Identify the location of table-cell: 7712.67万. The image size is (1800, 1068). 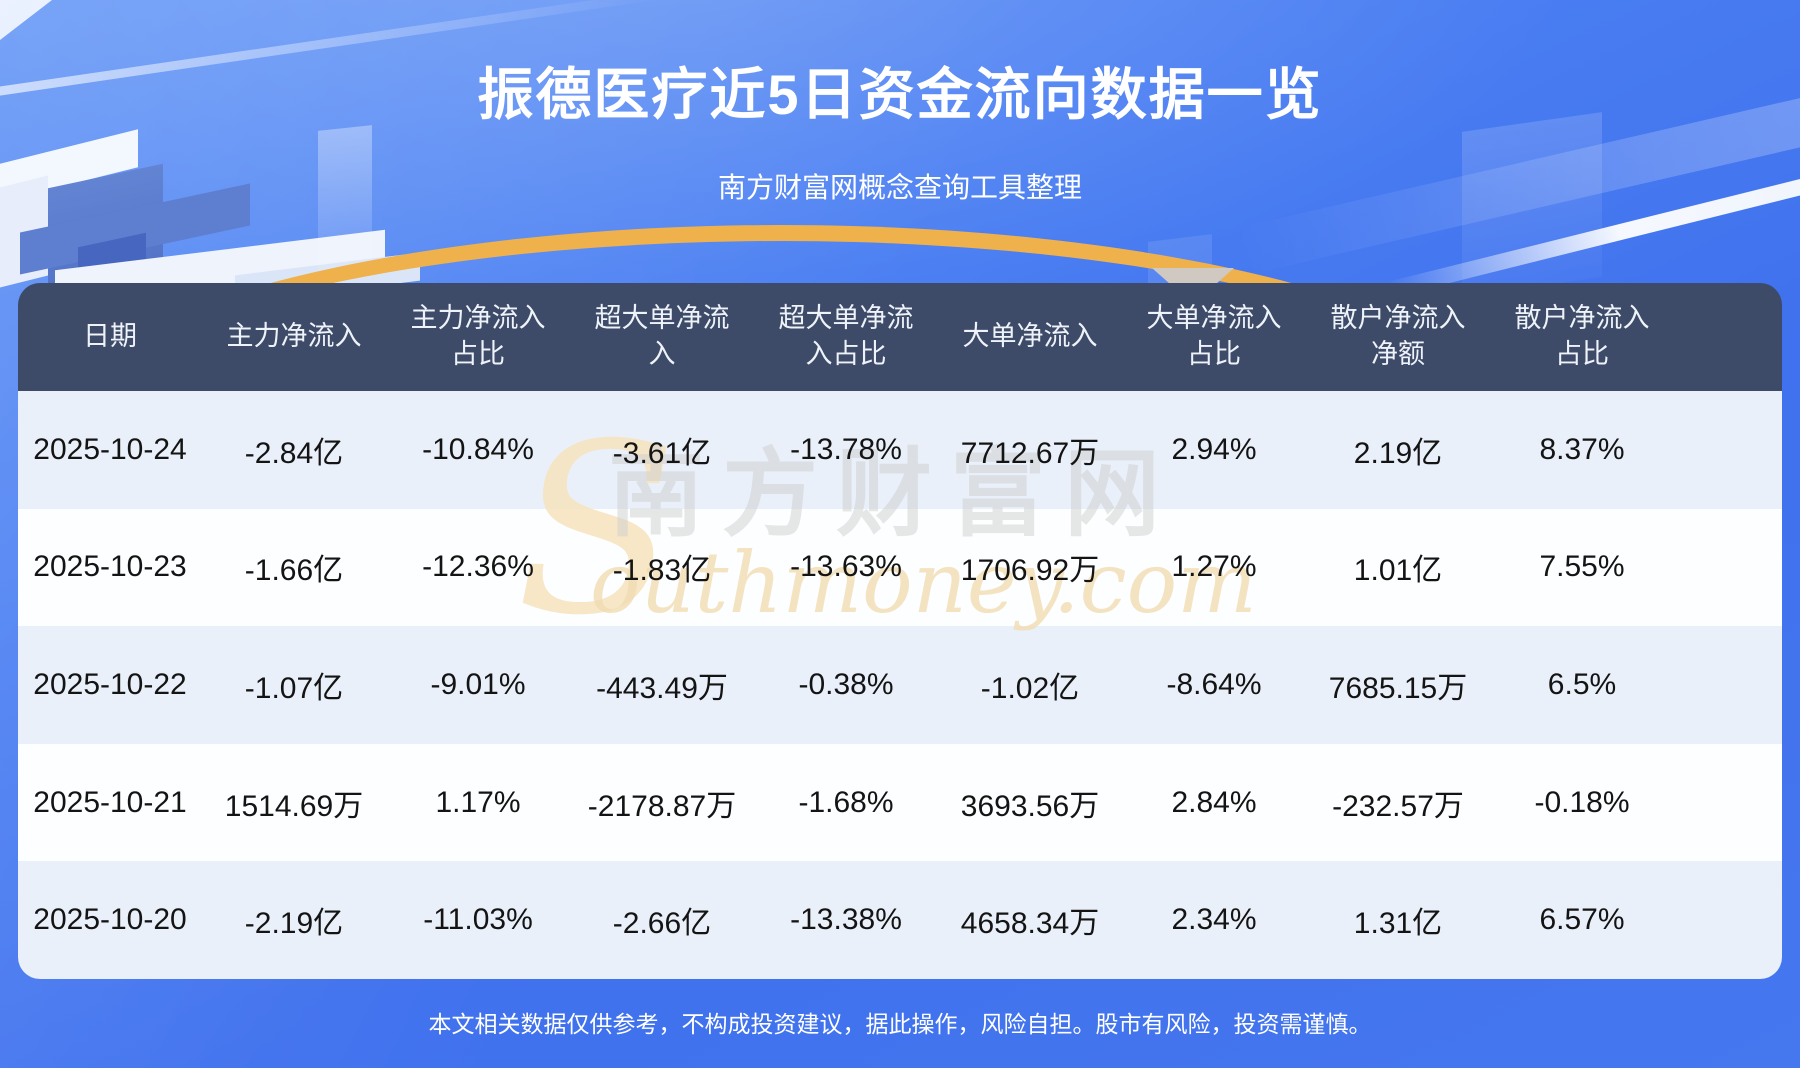
(1030, 453).